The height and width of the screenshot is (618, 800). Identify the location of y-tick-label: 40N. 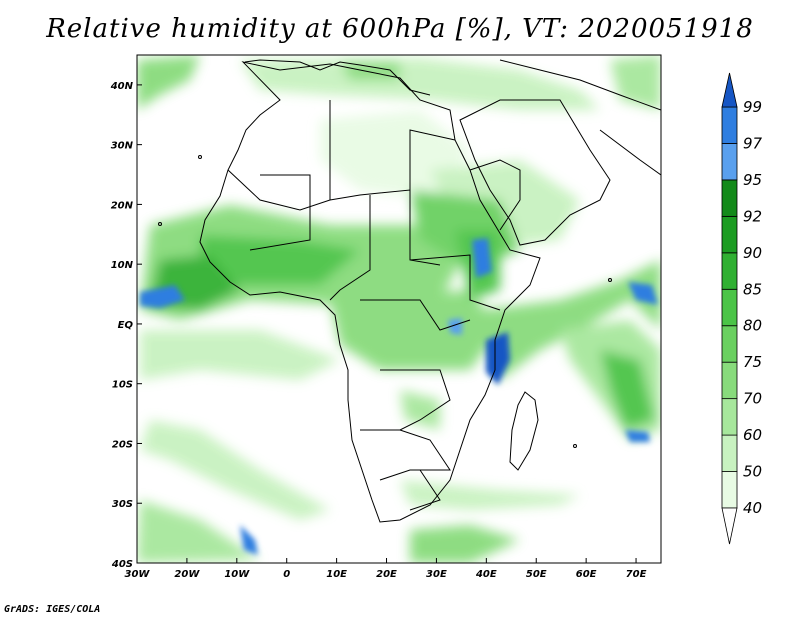
(122, 86).